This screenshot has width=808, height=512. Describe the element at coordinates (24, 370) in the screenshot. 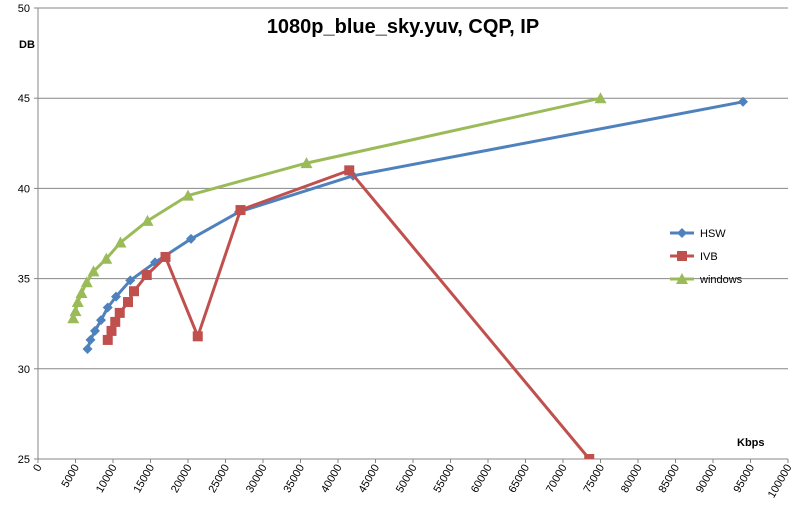

I see `y-tick-label: 30` at that location.